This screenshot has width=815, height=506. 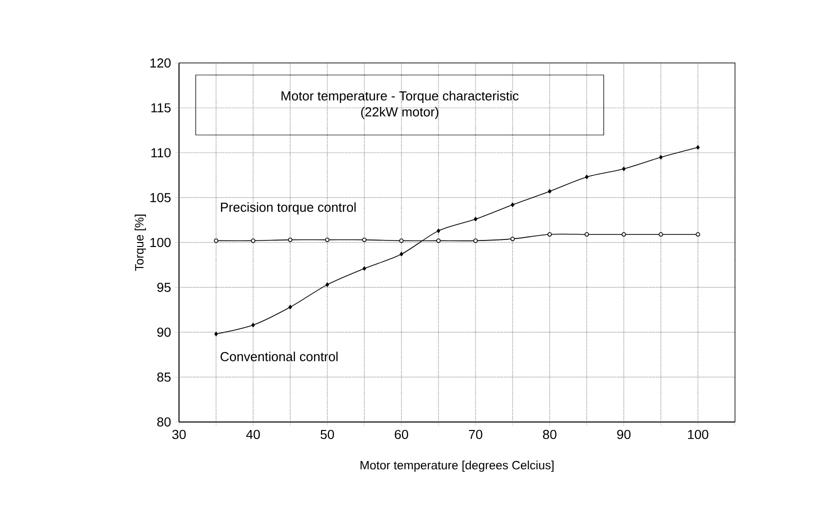 I want to click on text: (22kW motor), so click(x=399, y=113).